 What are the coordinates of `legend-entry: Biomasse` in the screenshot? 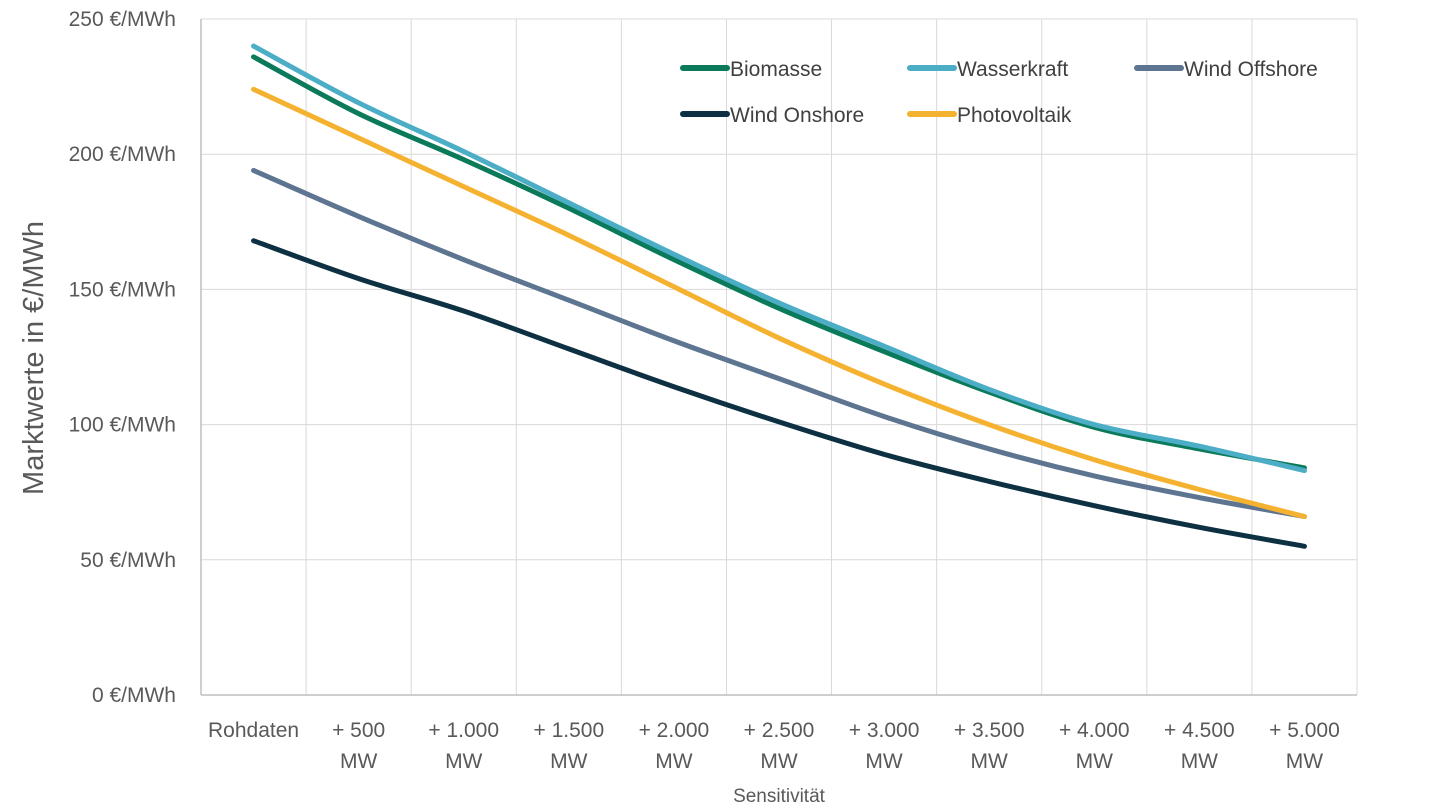 It's located at (776, 69).